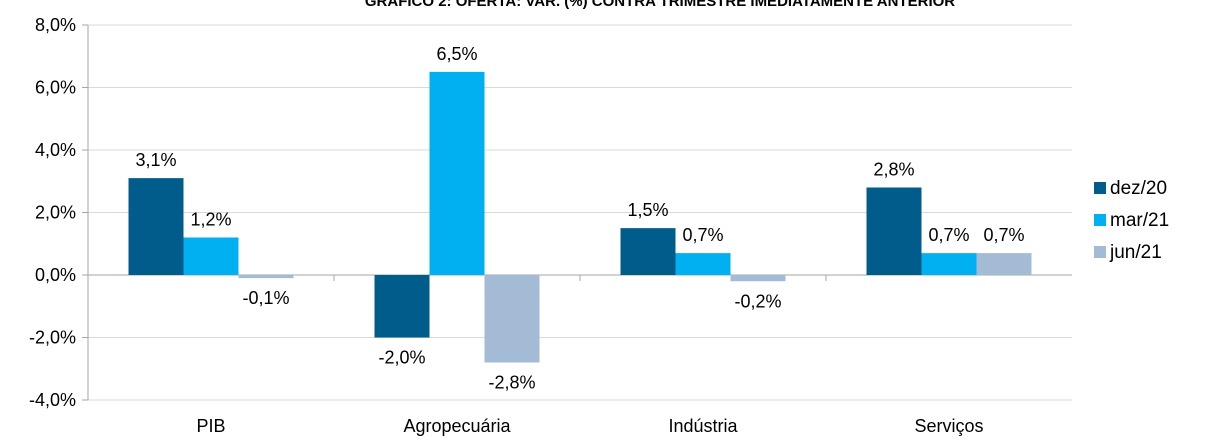 Image resolution: width=1214 pixels, height=442 pixels. Describe the element at coordinates (55, 275) in the screenshot. I see `y-tick-label: 0,0%` at that location.